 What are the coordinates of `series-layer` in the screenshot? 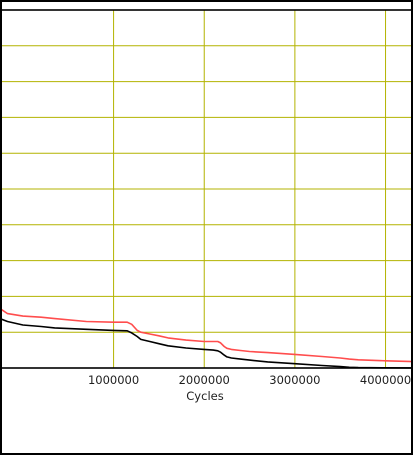 It's located at (206, 338).